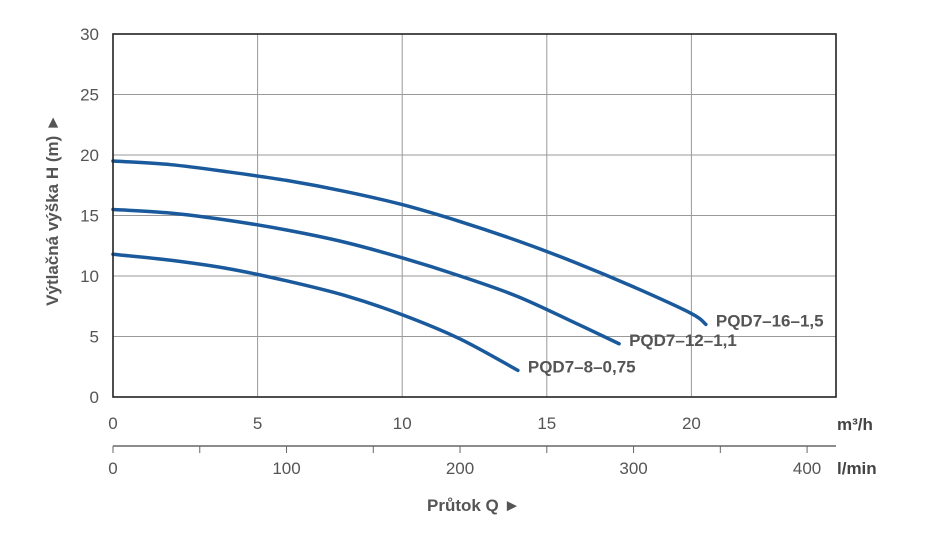  Describe the element at coordinates (770, 320) in the screenshot. I see `series-label: PQD7–16–1,5` at that location.